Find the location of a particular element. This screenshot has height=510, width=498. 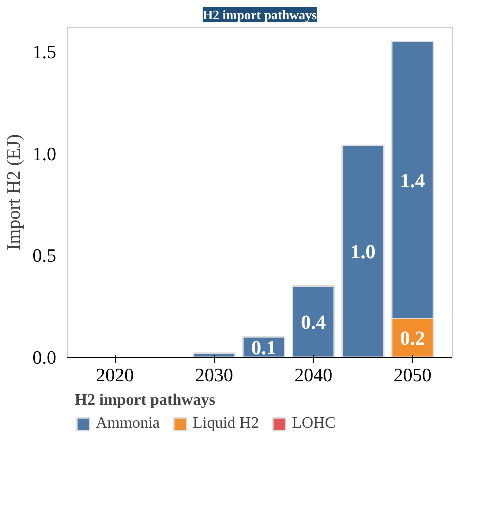

data-label: 0.2 is located at coordinates (413, 339).